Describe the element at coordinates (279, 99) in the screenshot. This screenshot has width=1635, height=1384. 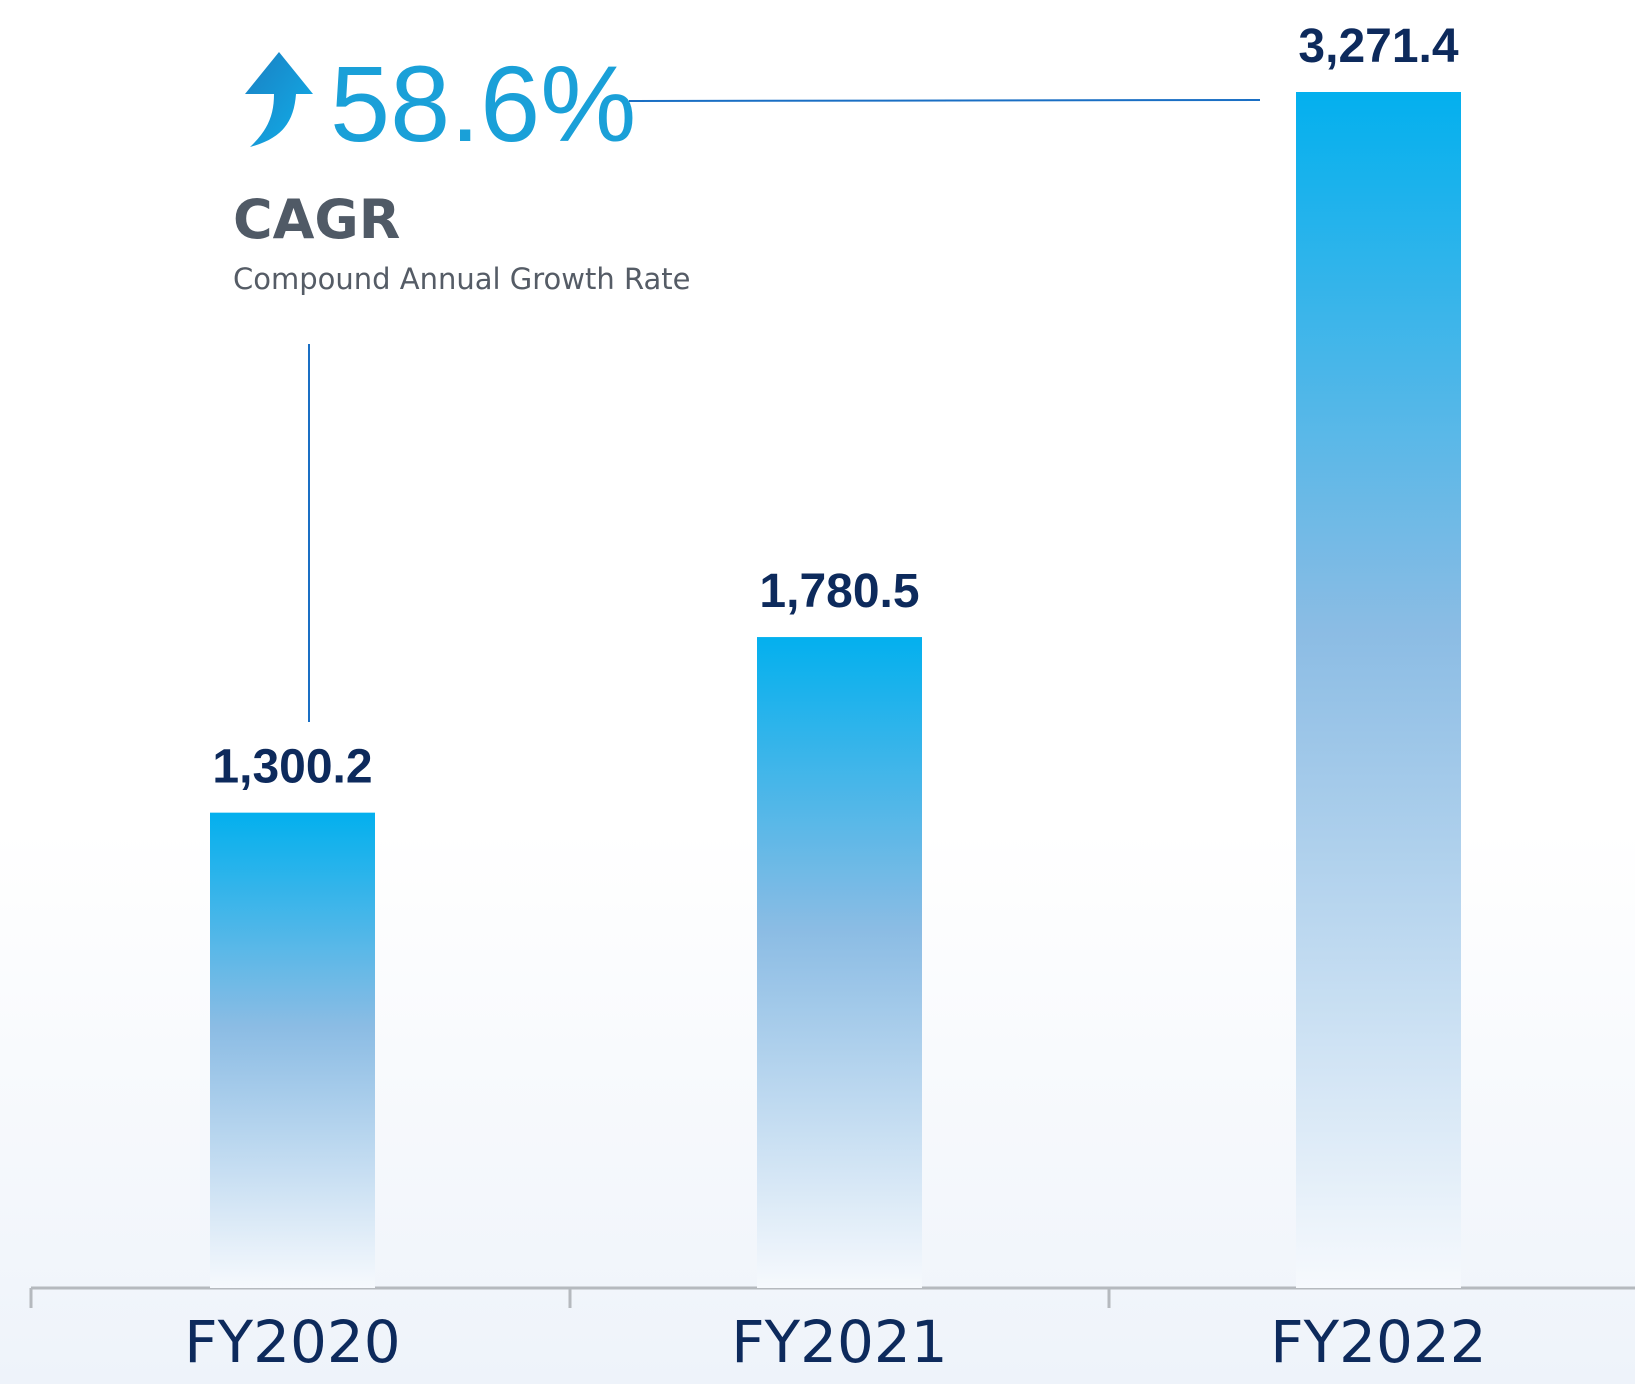
I see `growth-arrow` at that location.